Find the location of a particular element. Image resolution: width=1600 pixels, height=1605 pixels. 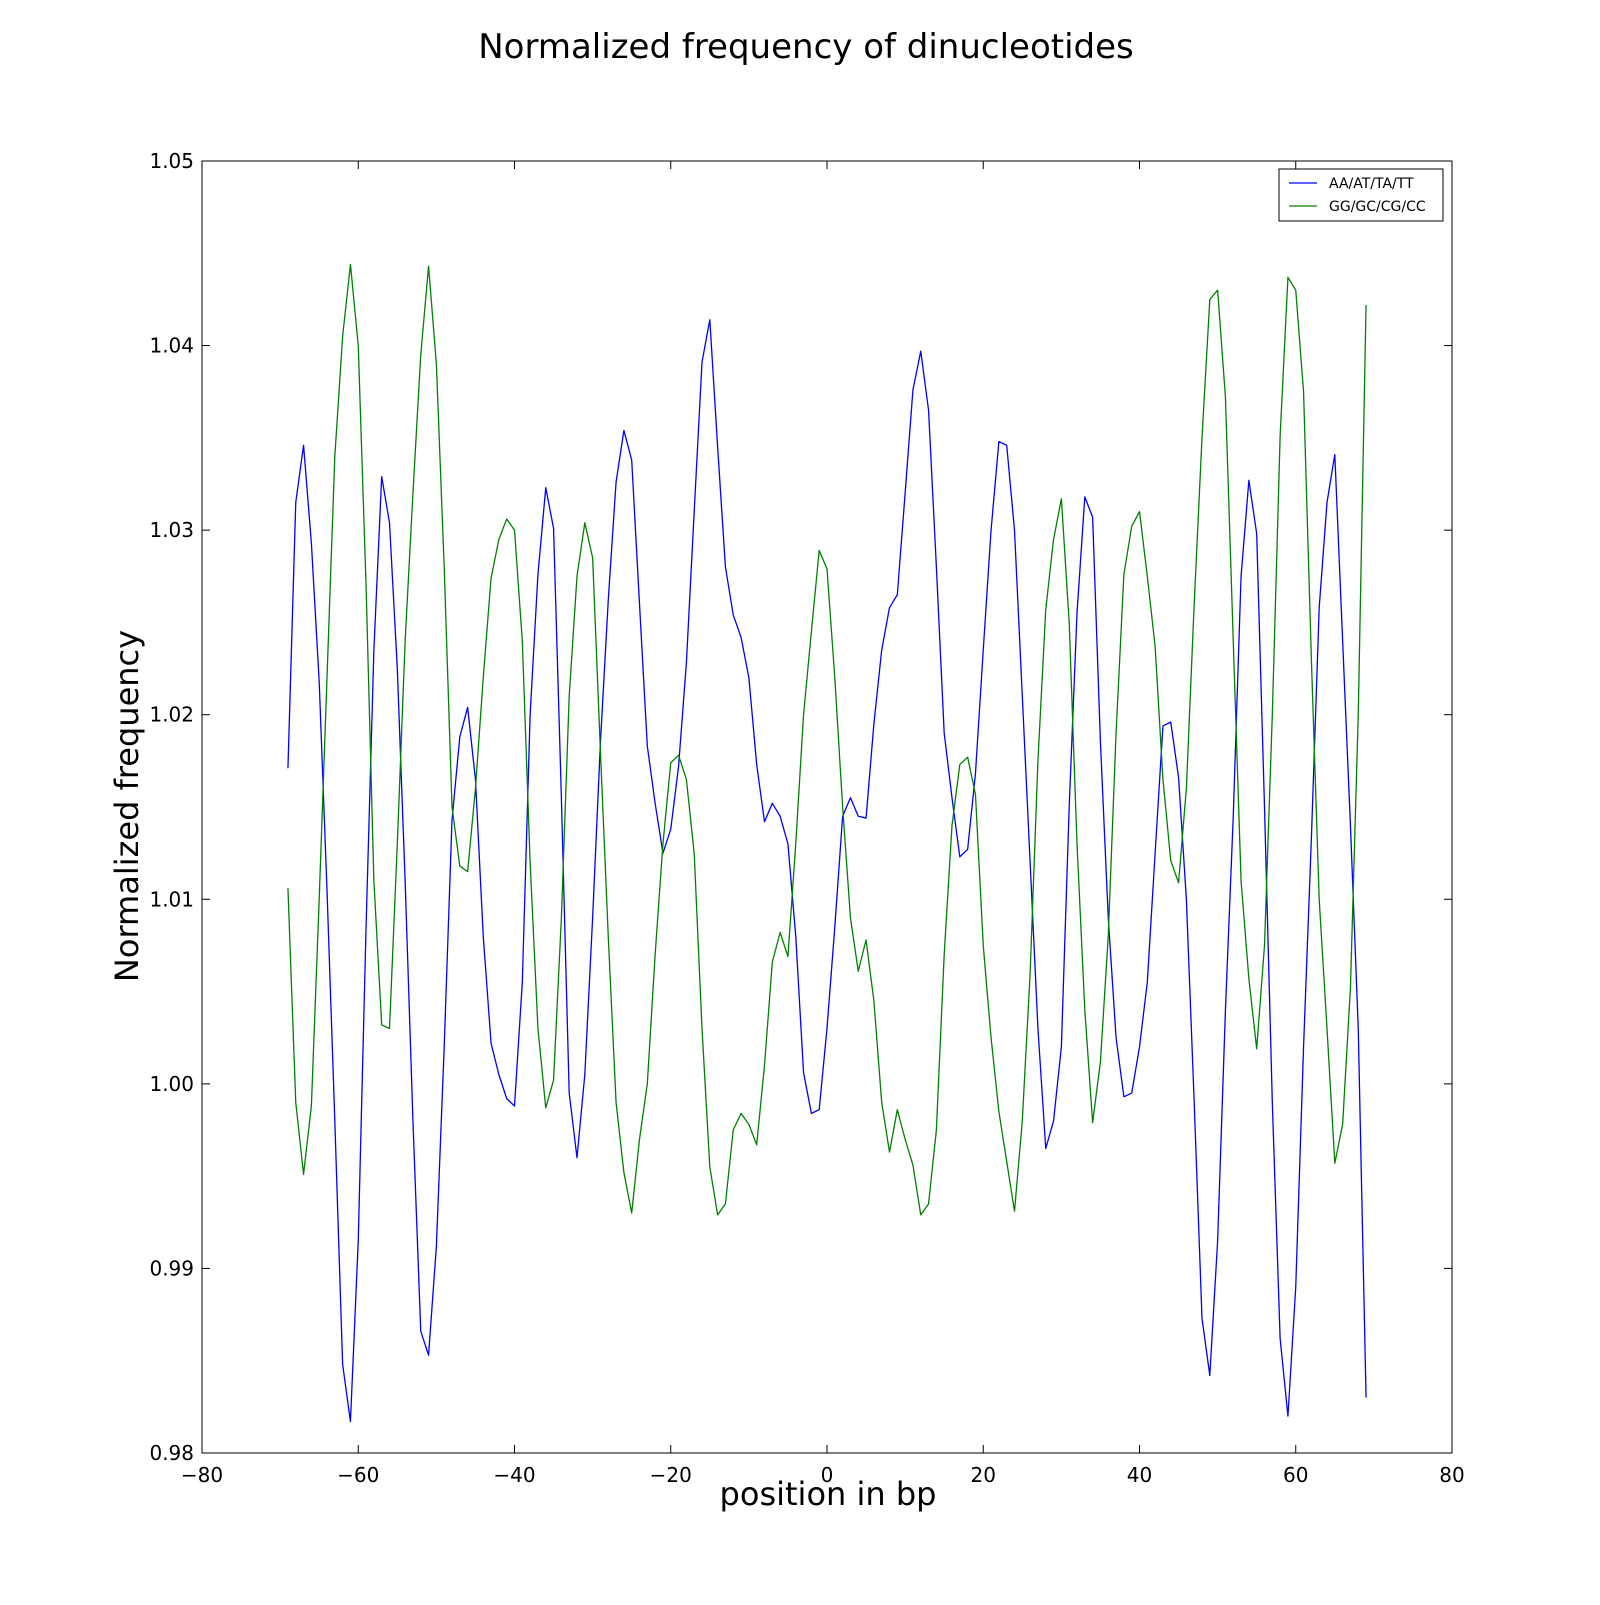

y-tick-label: 1.05 is located at coordinates (171, 161).